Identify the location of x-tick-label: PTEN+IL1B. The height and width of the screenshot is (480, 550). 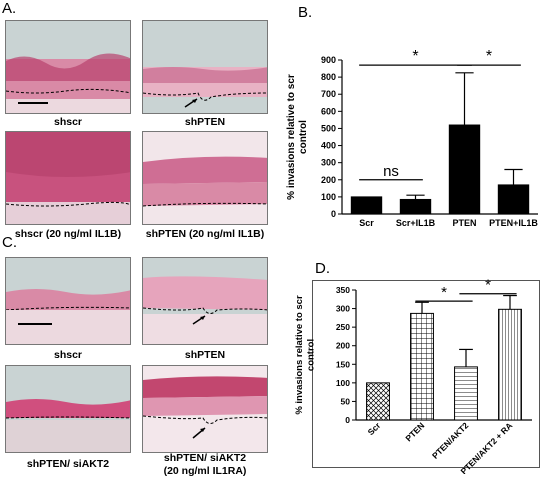
(513, 223).